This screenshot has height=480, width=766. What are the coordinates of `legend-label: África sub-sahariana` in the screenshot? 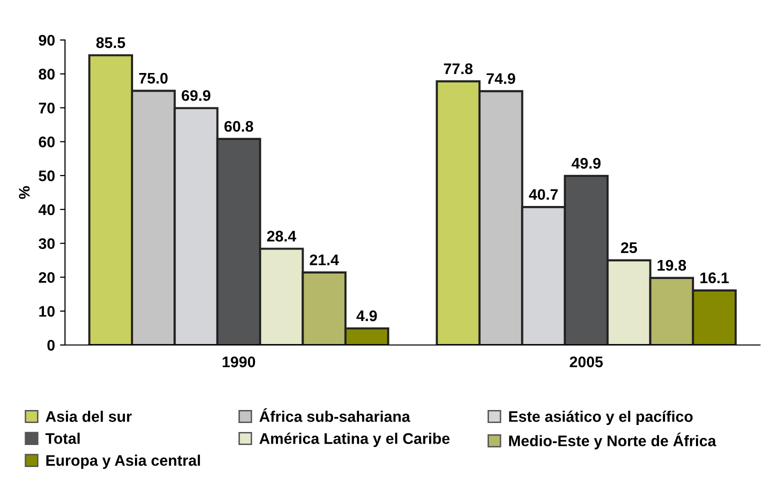 It's located at (334, 415).